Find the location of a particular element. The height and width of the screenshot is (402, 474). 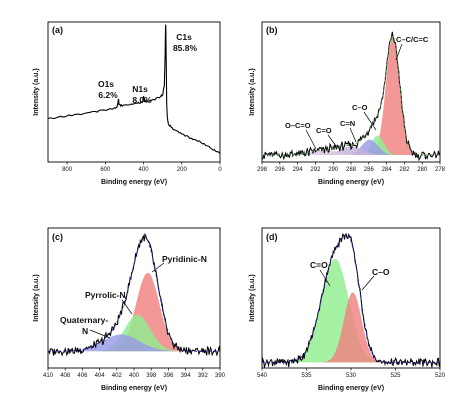

panel-d-fit-envelope is located at coordinates (351, 298).